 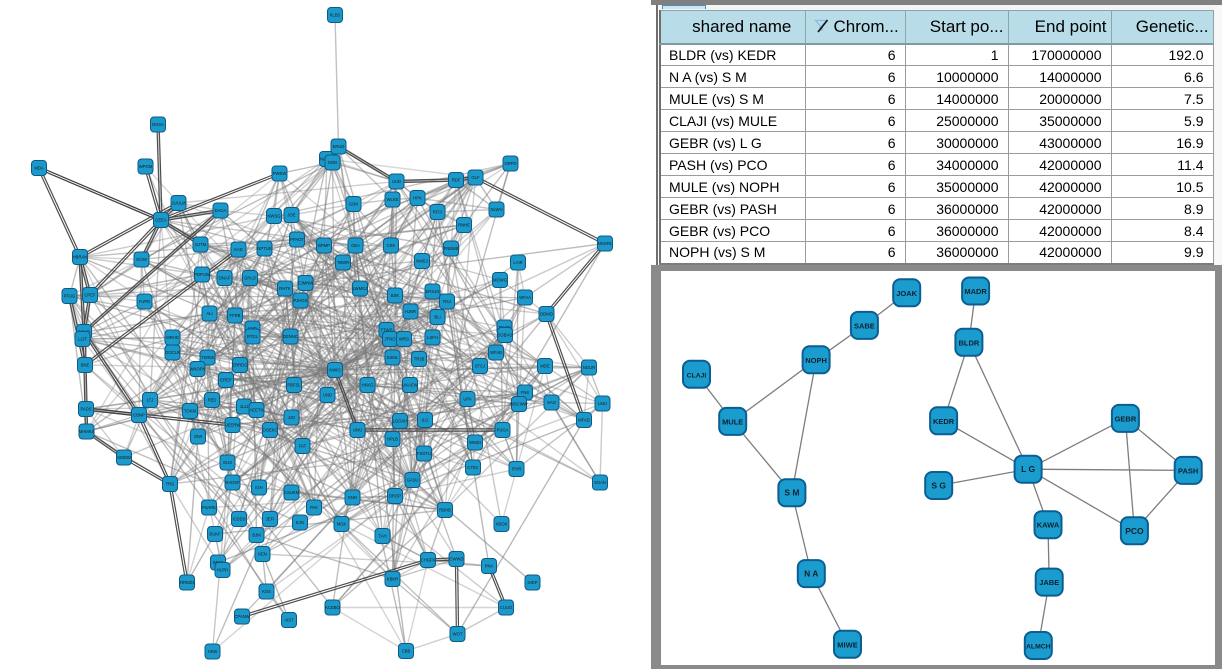 What do you see at coordinates (395, 295) in the screenshot?
I see `svg-text: BSK` at bounding box center [395, 295].